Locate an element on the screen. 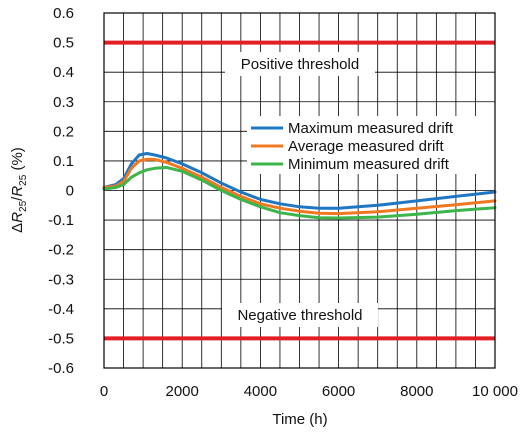  positive-threshold-label: Positive threshold is located at coordinates (300, 64).